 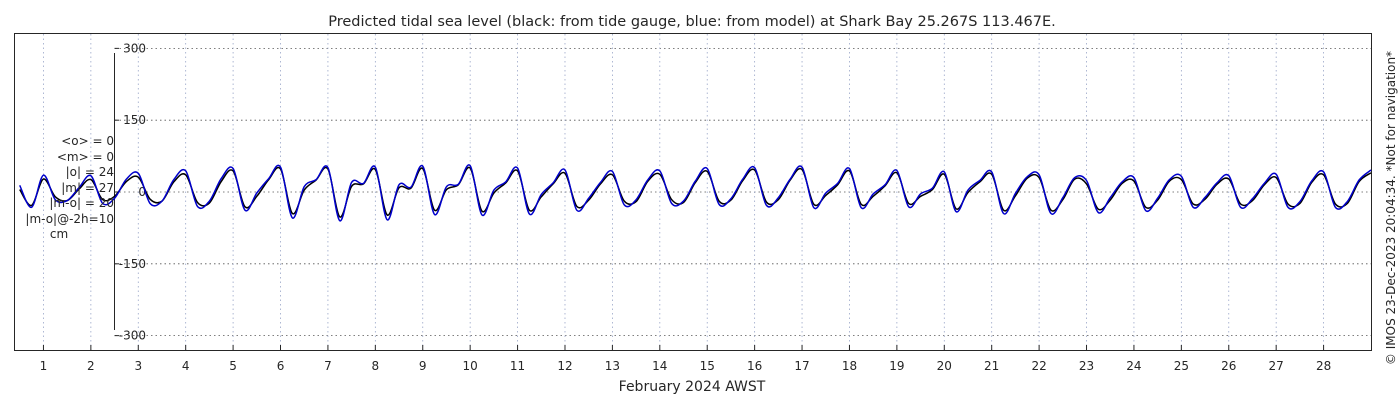 I want to click on x-tick-label: 24, so click(x=1133, y=366).